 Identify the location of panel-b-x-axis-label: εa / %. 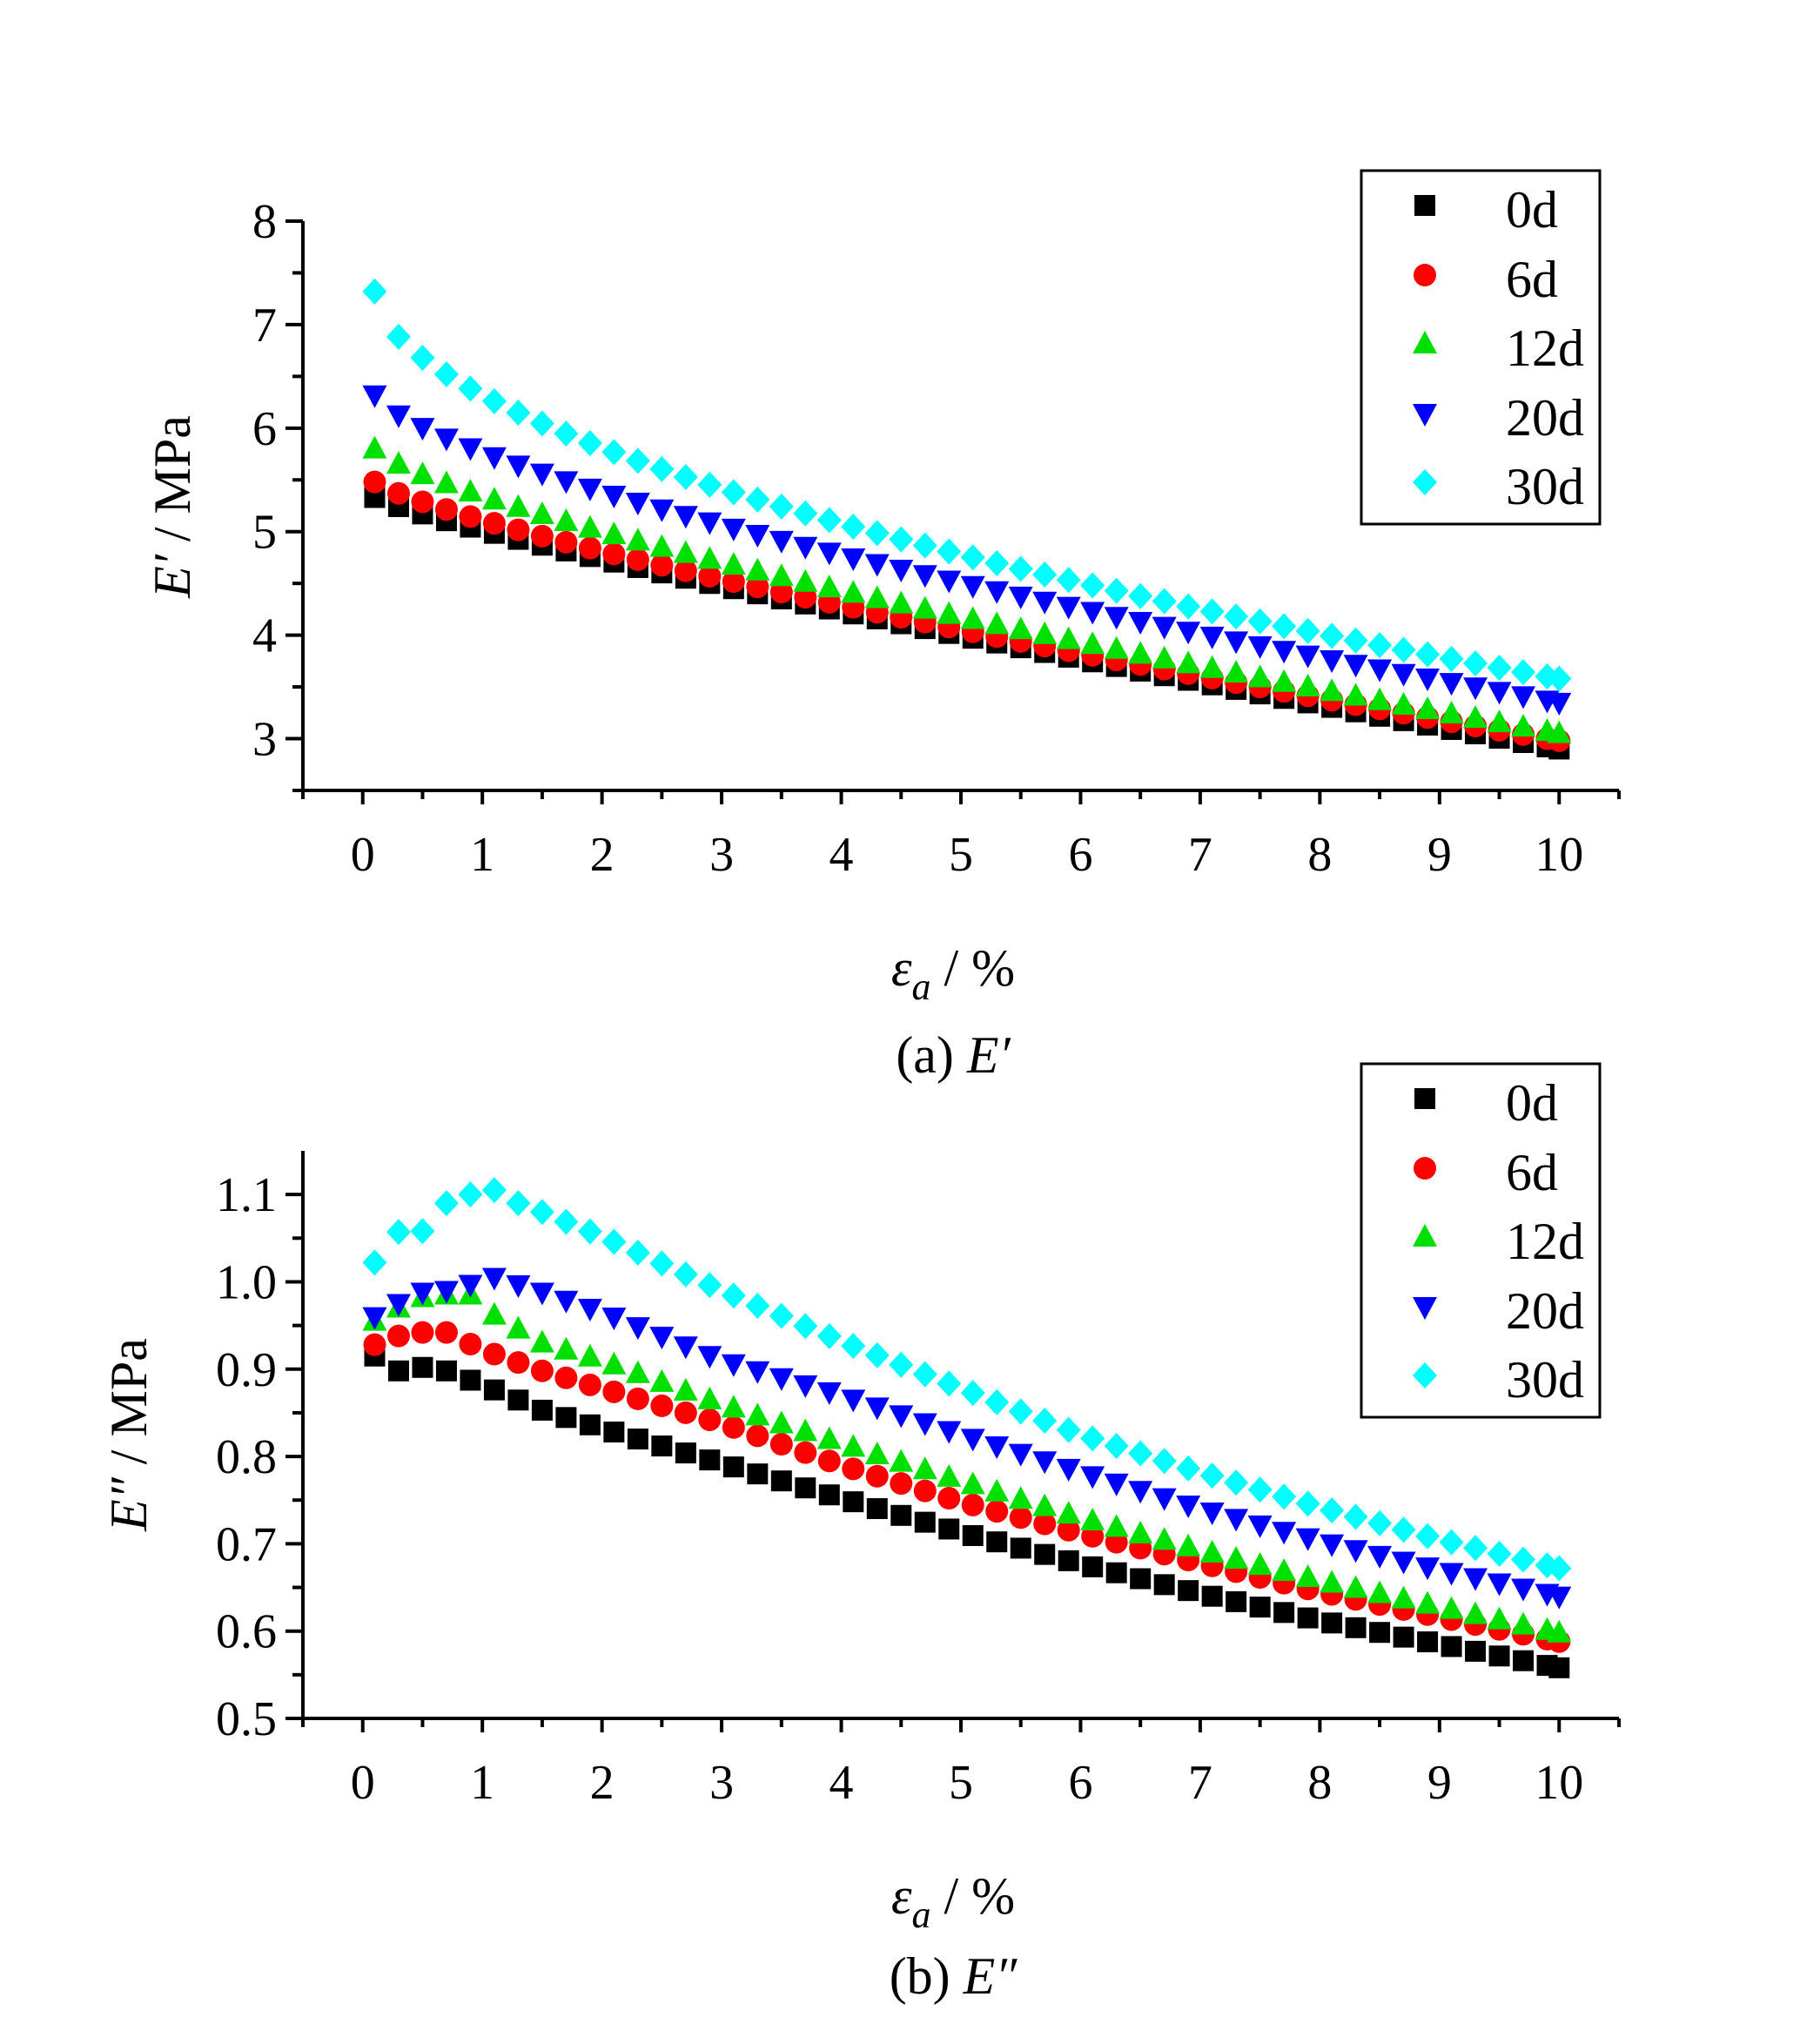
(953, 1901).